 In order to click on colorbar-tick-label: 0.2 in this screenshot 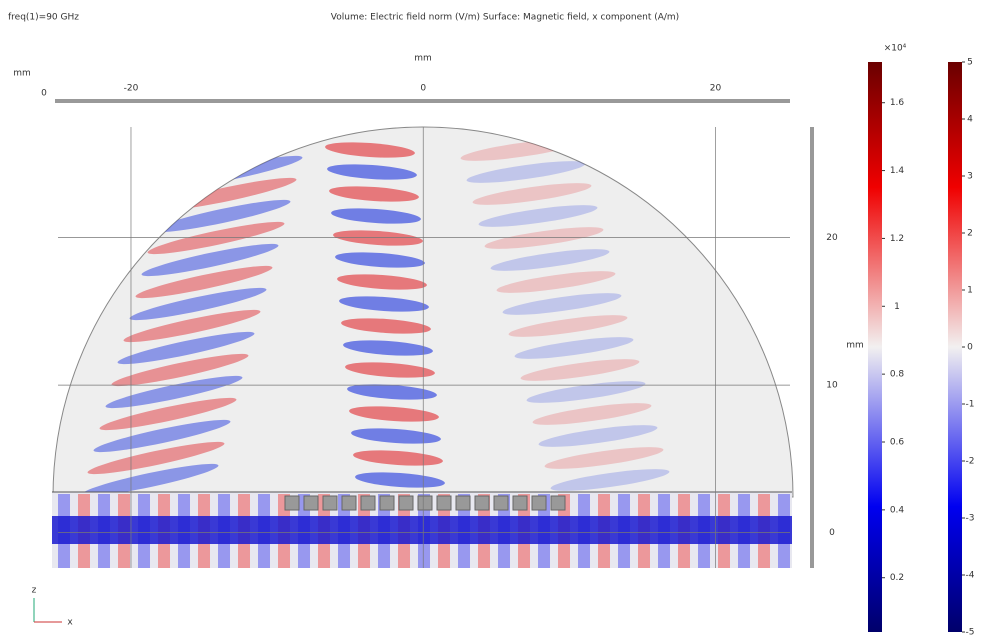, I will do `click(897, 578)`.